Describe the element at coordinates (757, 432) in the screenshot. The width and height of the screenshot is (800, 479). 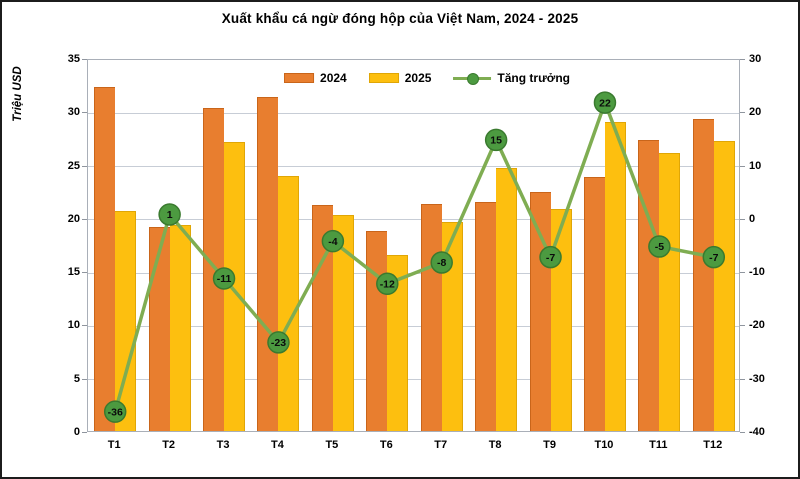
I see `y-tick-right--40: -40` at that location.